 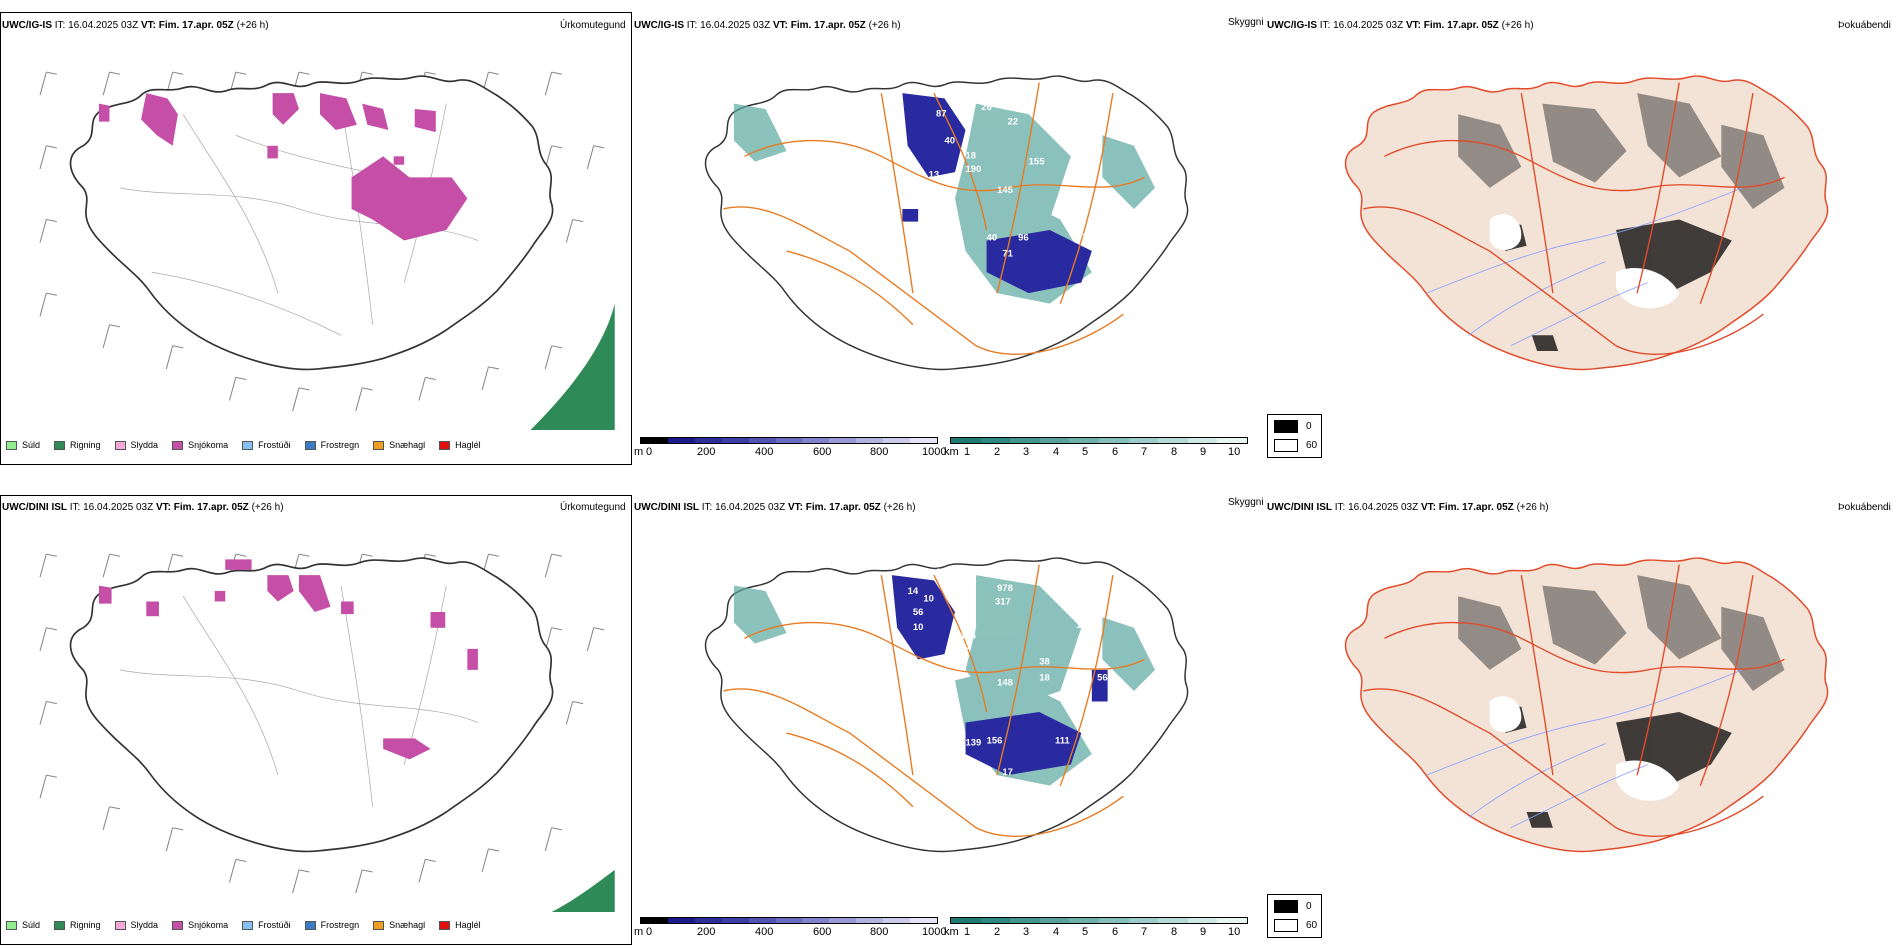 I want to click on legend-item-sleet: Slydda, so click(x=136, y=445).